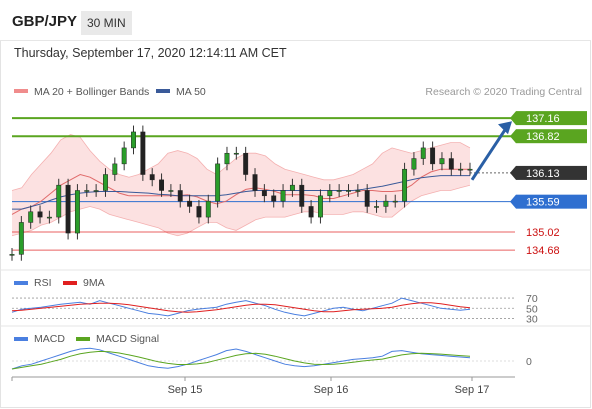  I want to click on level-label-6: 134.68, so click(543, 251).